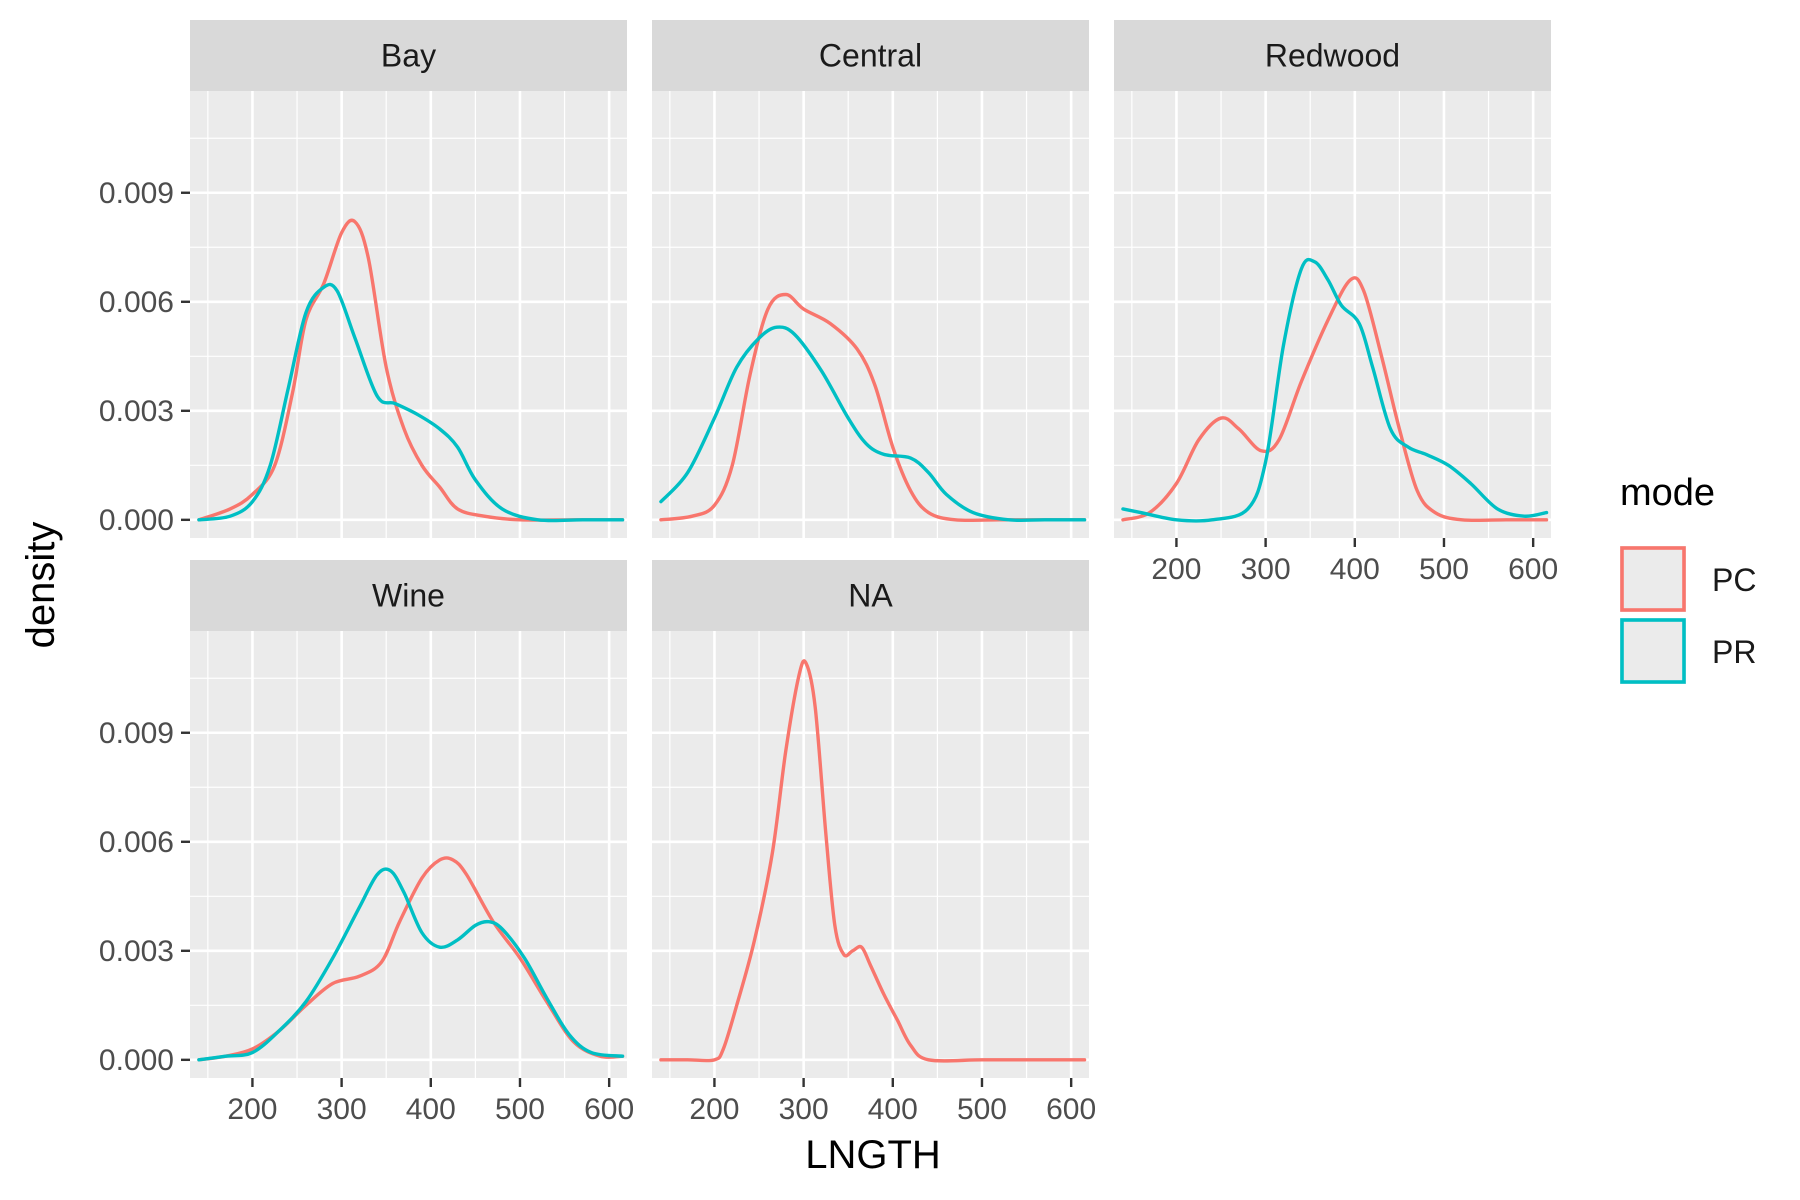 The height and width of the screenshot is (1200, 1800). I want to click on legend-entry-pc: PC, so click(1688, 579).